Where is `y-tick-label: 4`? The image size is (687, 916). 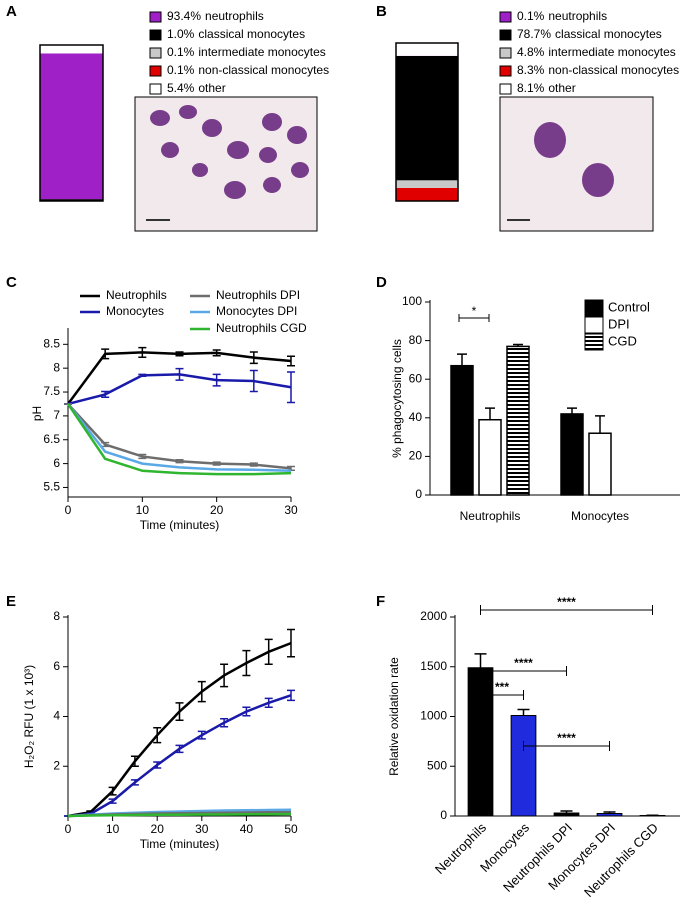
y-tick-label: 4 is located at coordinates (56, 716).